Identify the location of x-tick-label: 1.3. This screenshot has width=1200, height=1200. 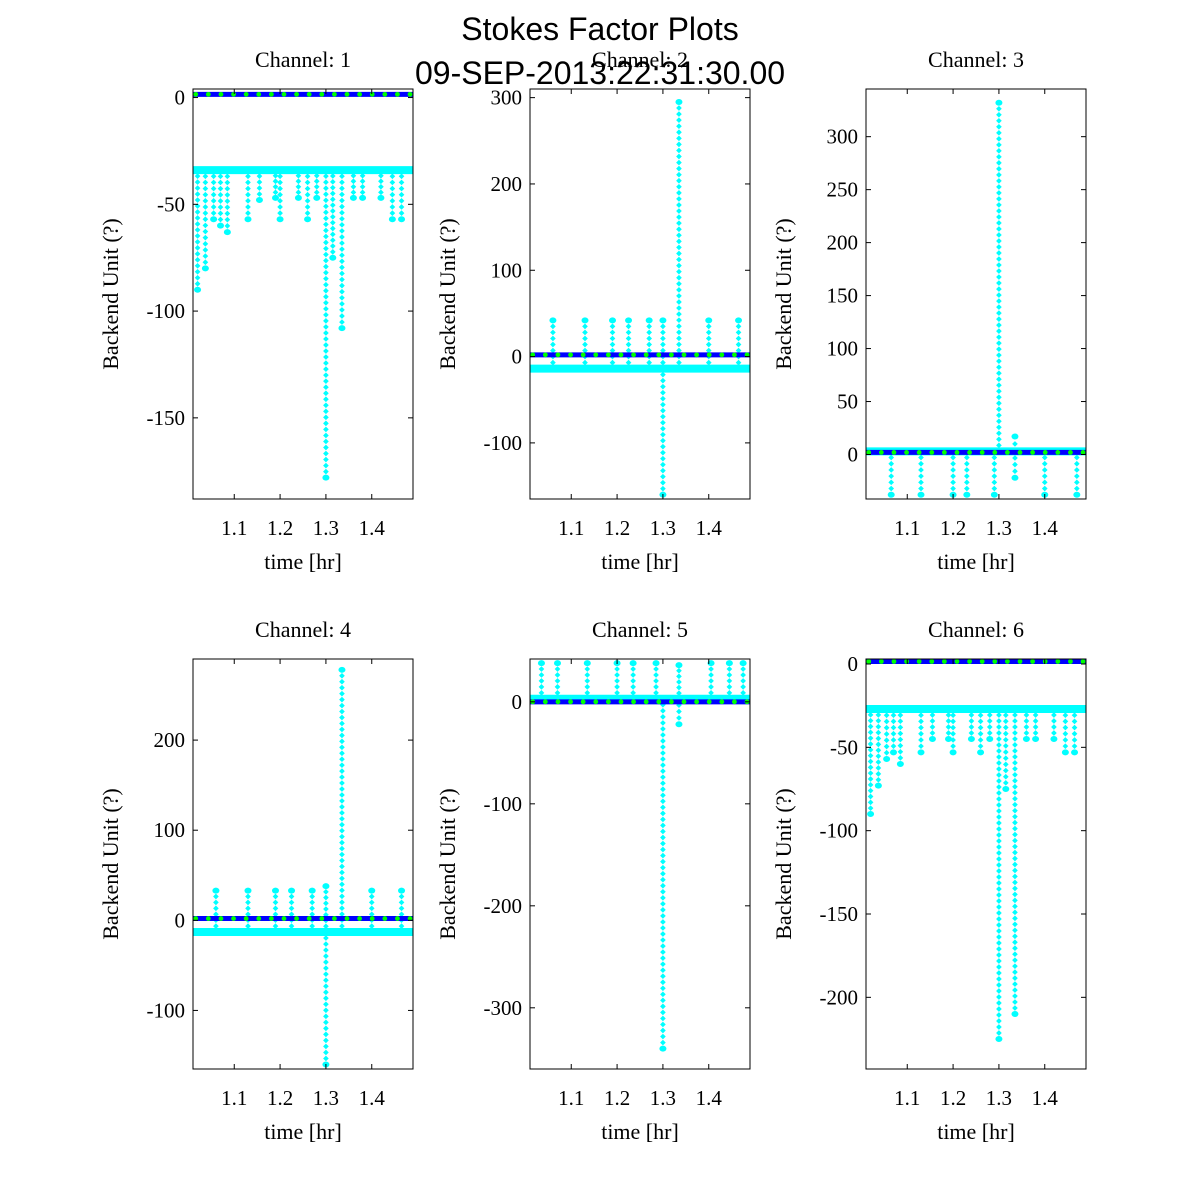
(999, 528).